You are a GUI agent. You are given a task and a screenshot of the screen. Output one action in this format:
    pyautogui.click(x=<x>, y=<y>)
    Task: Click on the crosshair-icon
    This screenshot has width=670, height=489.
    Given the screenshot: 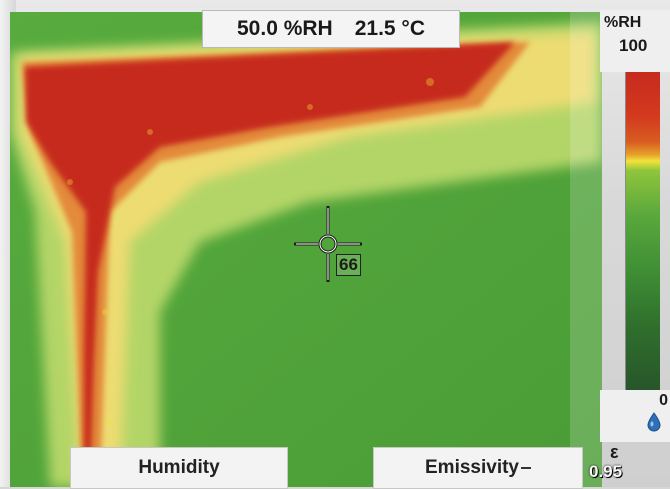 What is the action you would take?
    pyautogui.click(x=328, y=244)
    